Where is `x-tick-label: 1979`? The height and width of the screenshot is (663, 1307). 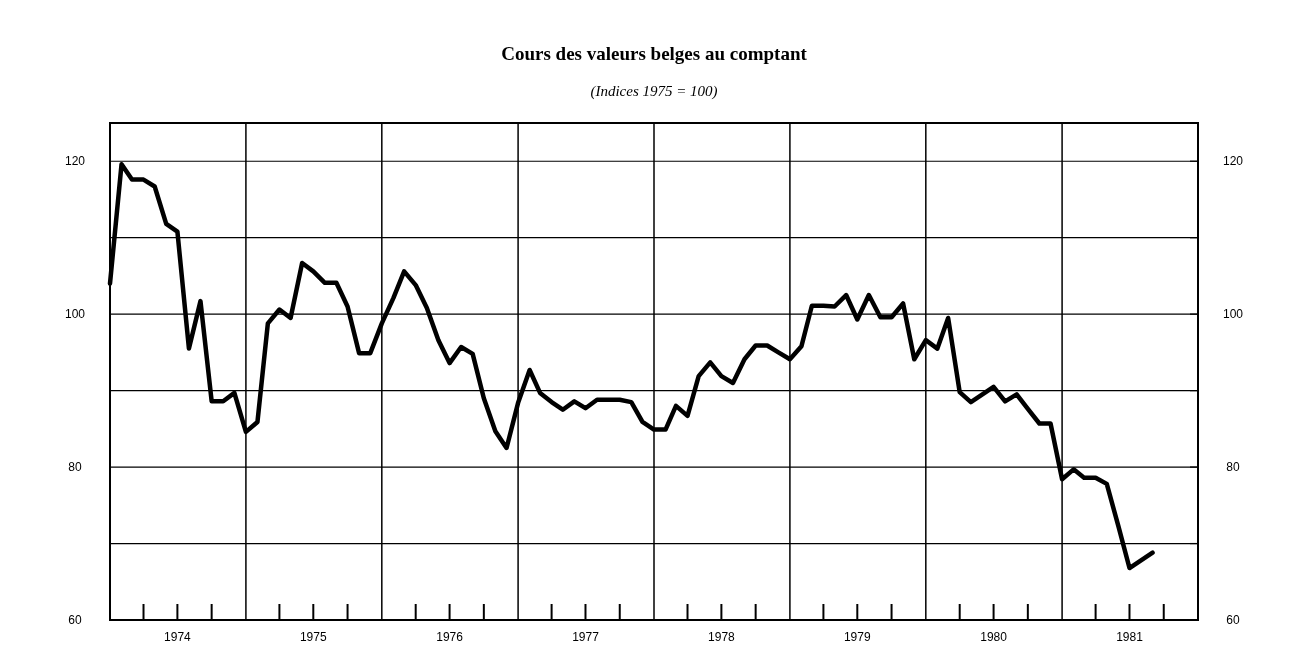 x-tick-label: 1979 is located at coordinates (857, 637).